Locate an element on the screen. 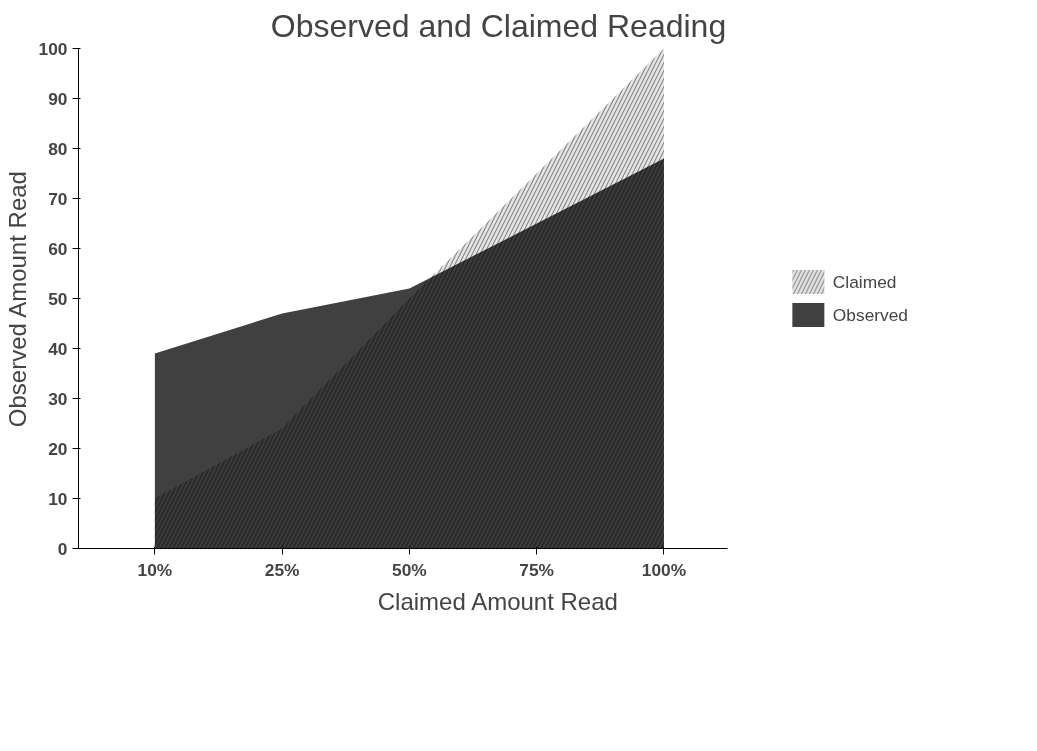 The image size is (1037, 751). y-tick-label: 70 is located at coordinates (58, 198).